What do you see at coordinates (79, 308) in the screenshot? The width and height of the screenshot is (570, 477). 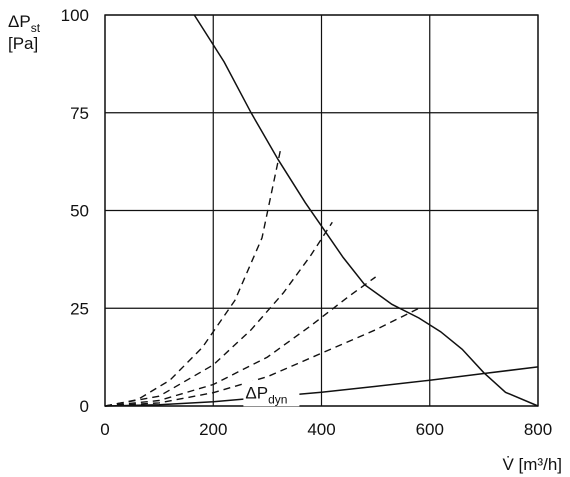 I see `y-tick-label: 25` at bounding box center [79, 308].